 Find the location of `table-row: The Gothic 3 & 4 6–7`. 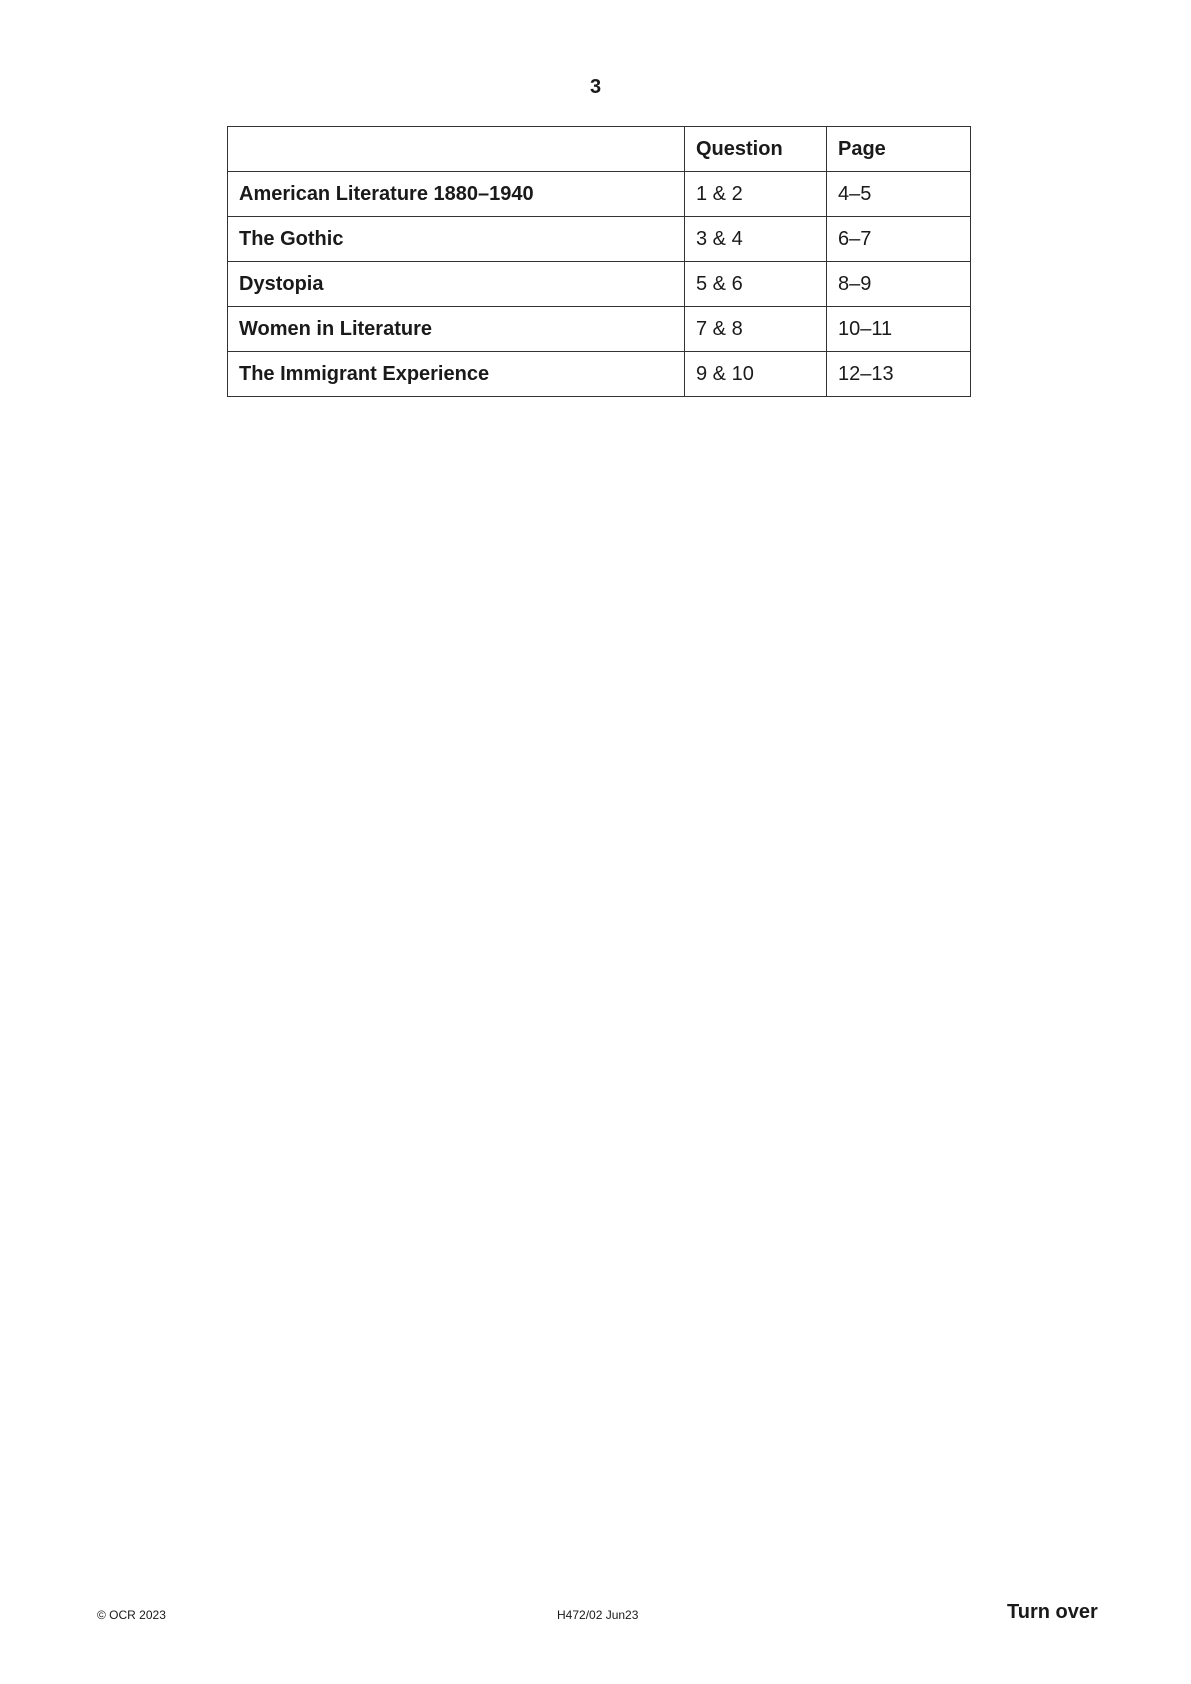

table-row: The Gothic 3 & 4 6–7 is located at coordinates (599, 239).